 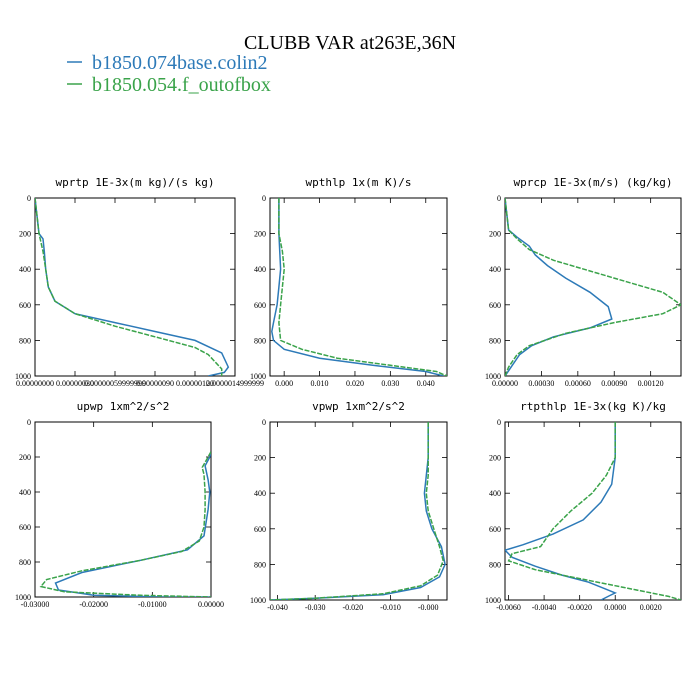 What do you see at coordinates (195, 383) in the screenshot?
I see `x-tick-label: 0.00000120` at bounding box center [195, 383].